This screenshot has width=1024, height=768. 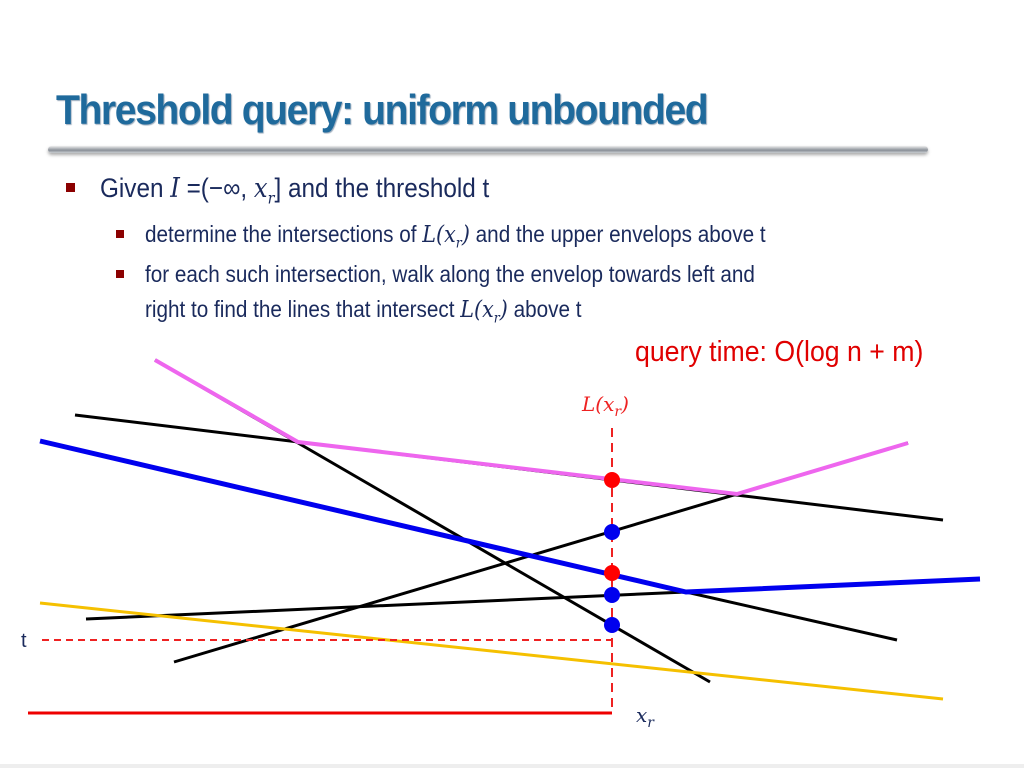 I want to click on footer-bar, so click(x=512, y=766).